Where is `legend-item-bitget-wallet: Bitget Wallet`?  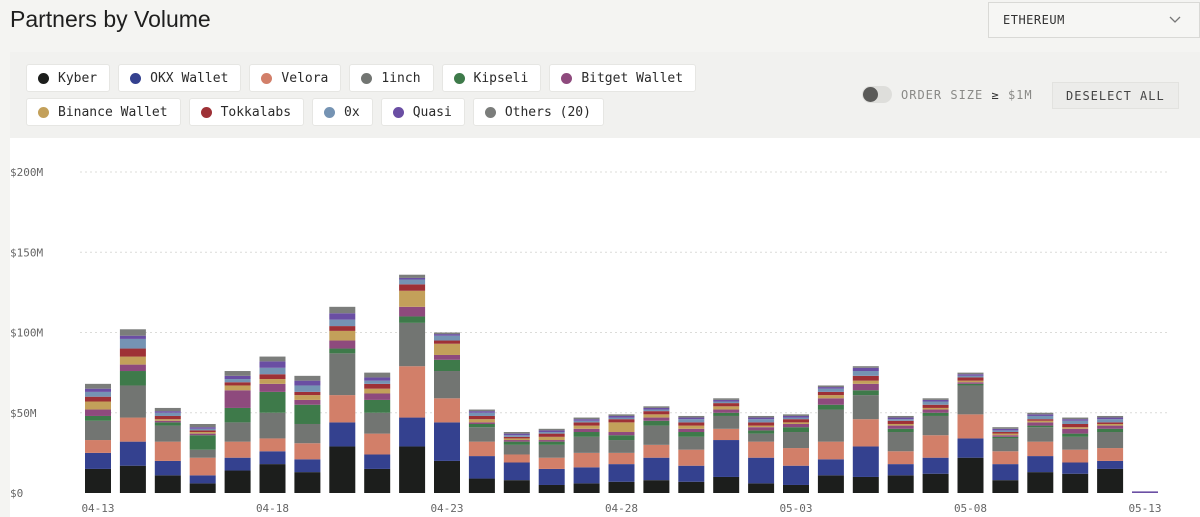 legend-item-bitget-wallet: Bitget Wallet is located at coordinates (623, 78).